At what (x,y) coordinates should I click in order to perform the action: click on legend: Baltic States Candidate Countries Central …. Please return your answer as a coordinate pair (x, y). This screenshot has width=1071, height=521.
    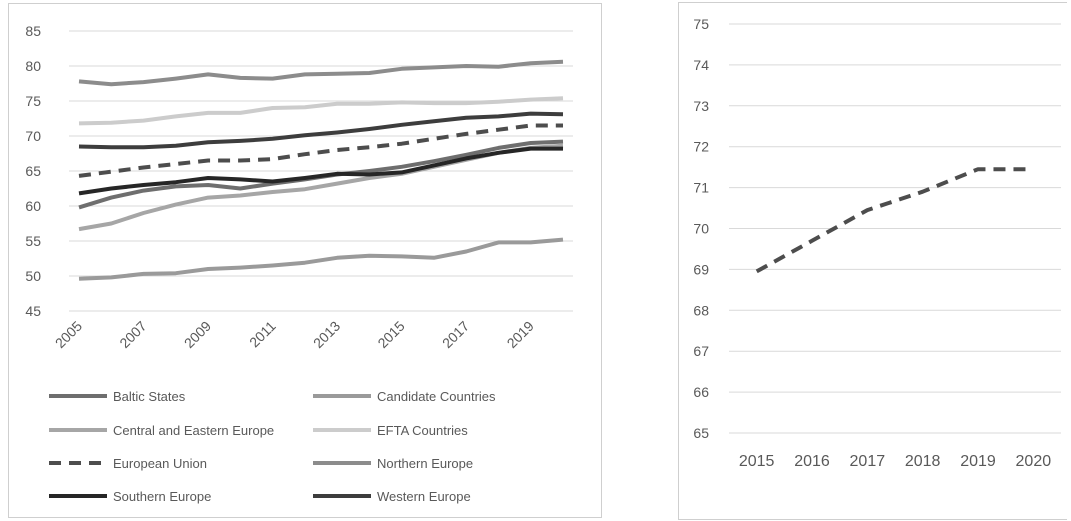
    Looking at the image, I should click on (272, 446).